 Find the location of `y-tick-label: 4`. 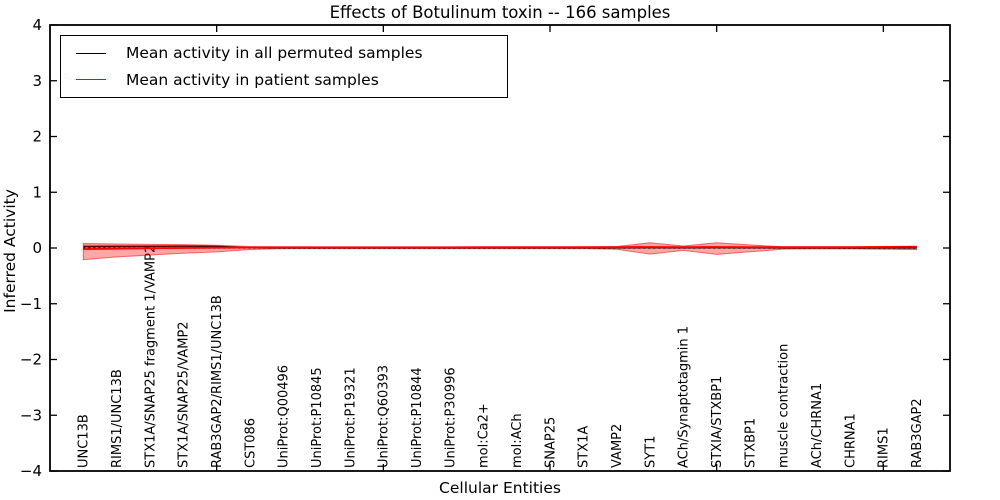

y-tick-label: 4 is located at coordinates (37, 25).